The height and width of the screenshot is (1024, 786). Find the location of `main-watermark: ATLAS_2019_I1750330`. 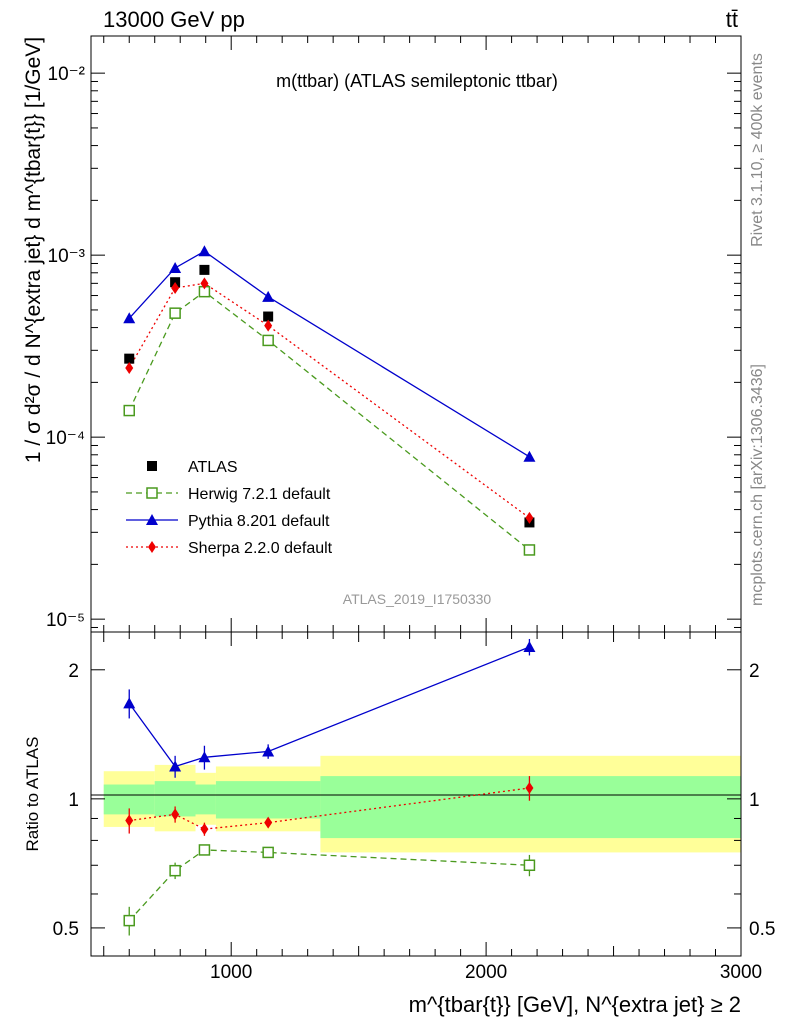

main-watermark: ATLAS_2019_I1750330 is located at coordinates (417, 599).